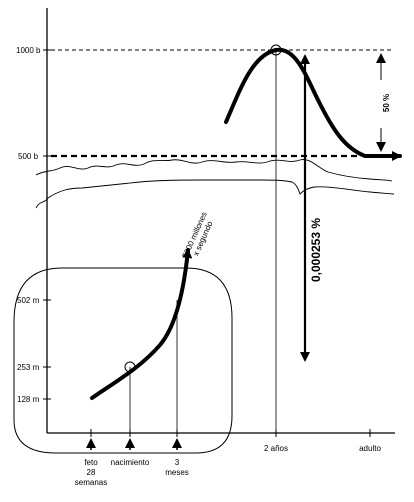 The image size is (414, 502). I want to click on x-label-3-meses-1: 3, so click(177, 462).